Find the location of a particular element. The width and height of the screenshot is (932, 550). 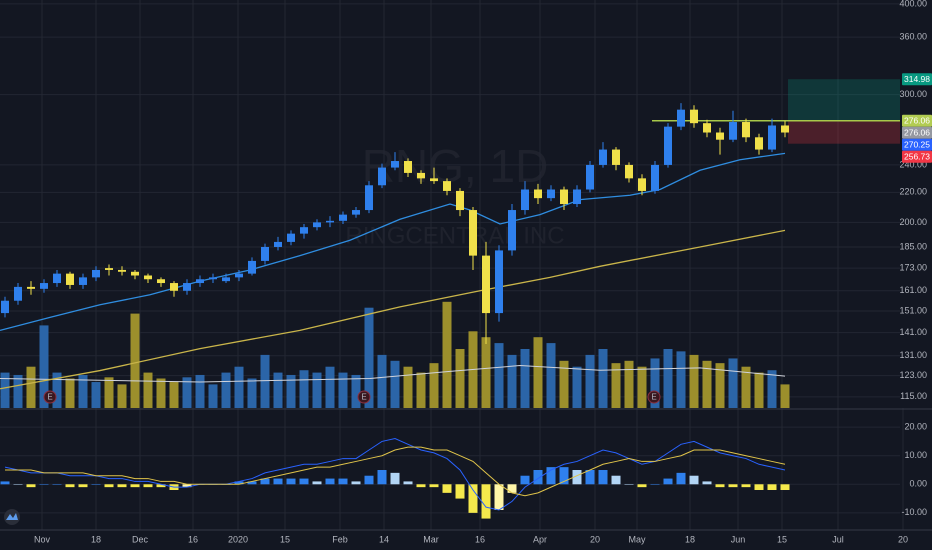

logo is located at coordinates (12, 517).